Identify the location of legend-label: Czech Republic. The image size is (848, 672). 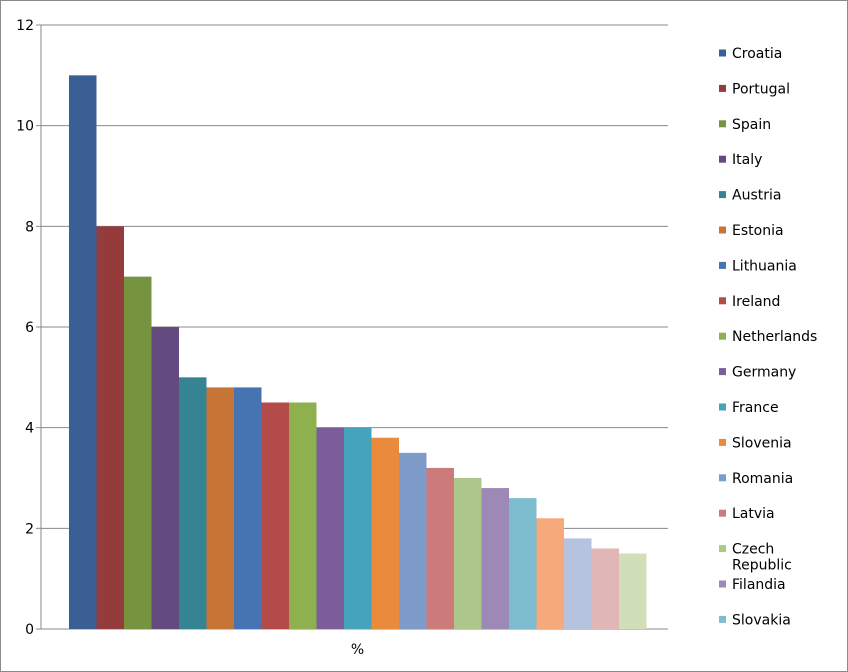
(762, 558).